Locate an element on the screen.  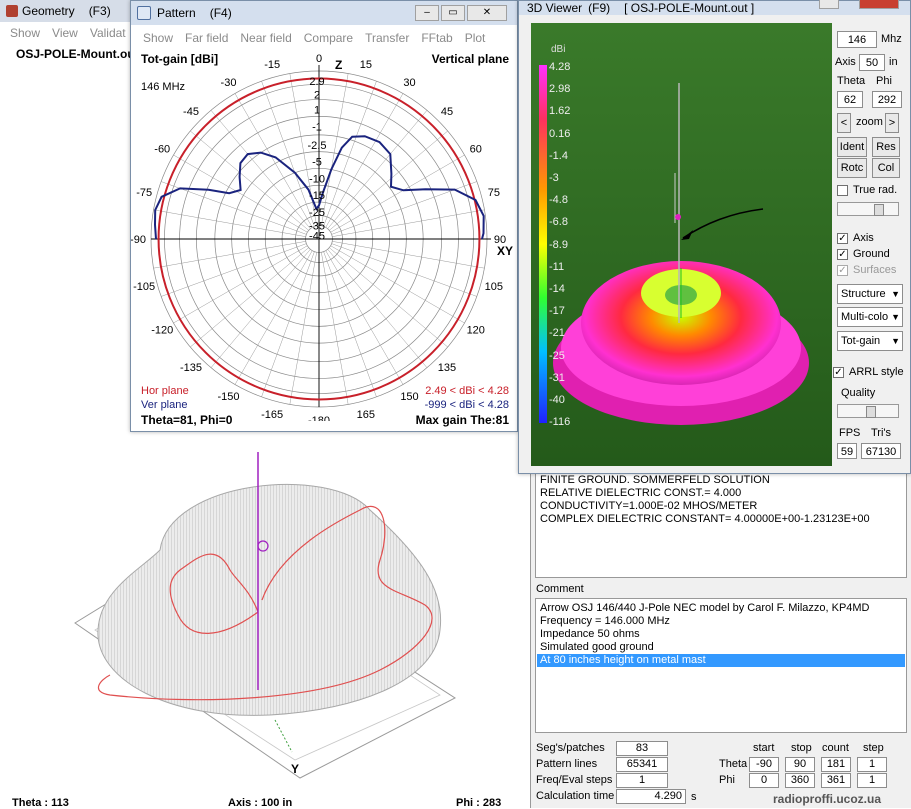
res-button: Res is located at coordinates (886, 147).